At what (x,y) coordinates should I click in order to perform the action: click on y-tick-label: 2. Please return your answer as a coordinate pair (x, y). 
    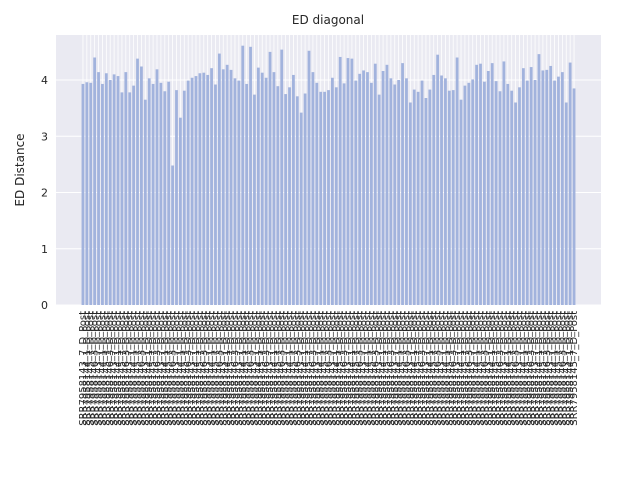
    Looking at the image, I should click on (44, 193).